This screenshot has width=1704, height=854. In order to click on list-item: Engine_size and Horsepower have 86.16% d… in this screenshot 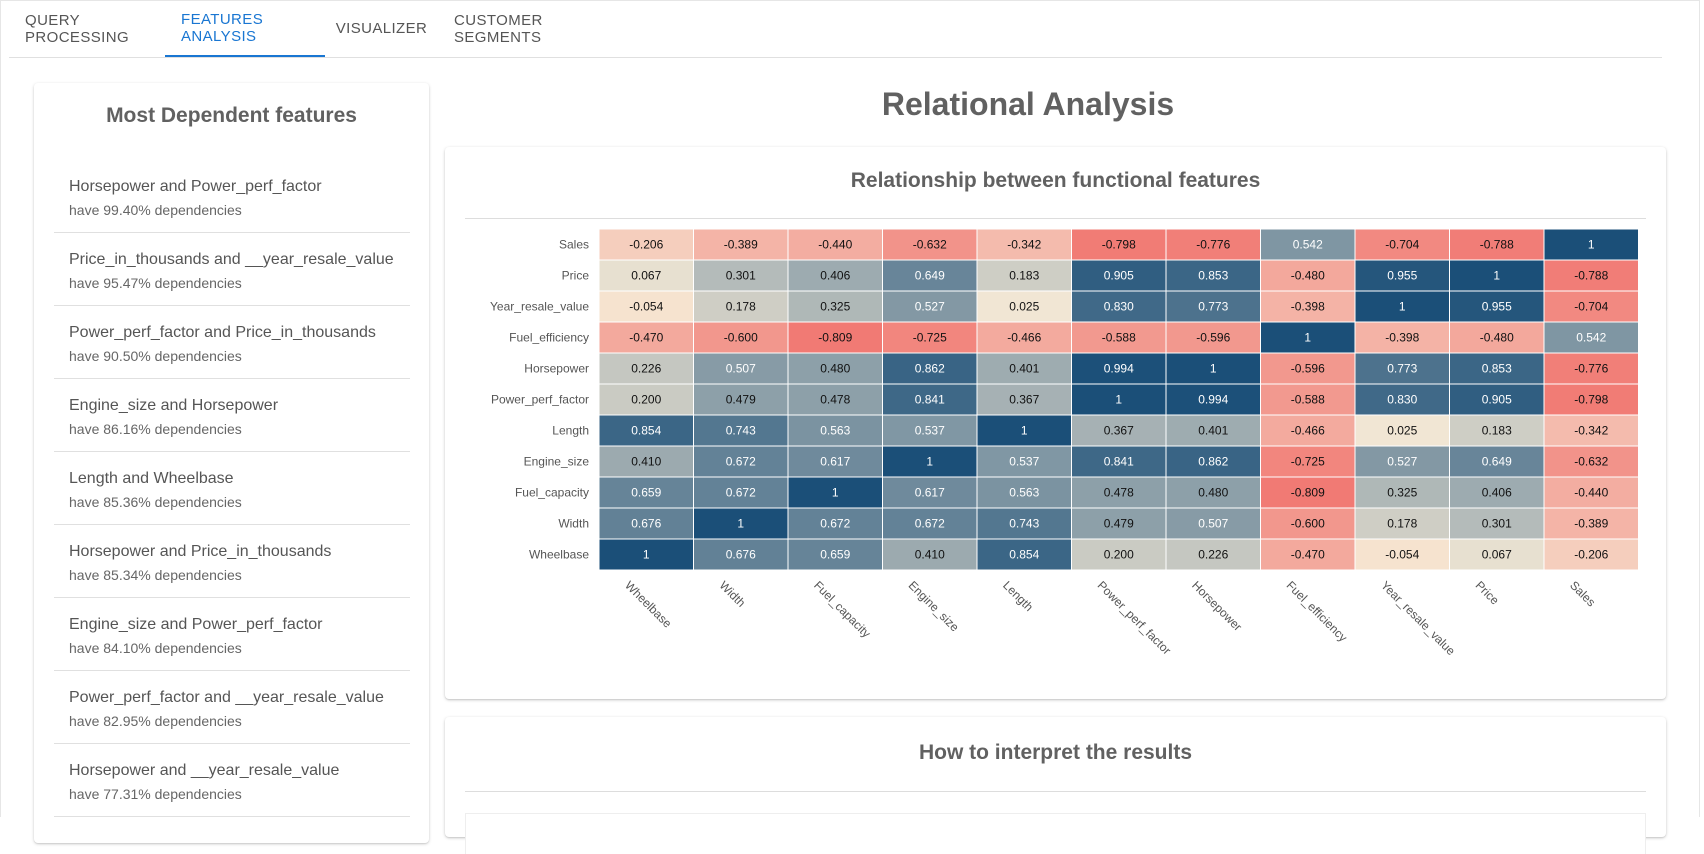, I will do `click(232, 415)`.